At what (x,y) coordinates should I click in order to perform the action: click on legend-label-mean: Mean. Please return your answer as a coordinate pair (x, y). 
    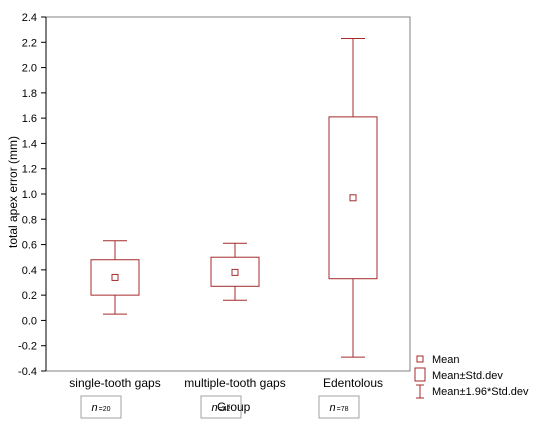
    Looking at the image, I should click on (446, 360).